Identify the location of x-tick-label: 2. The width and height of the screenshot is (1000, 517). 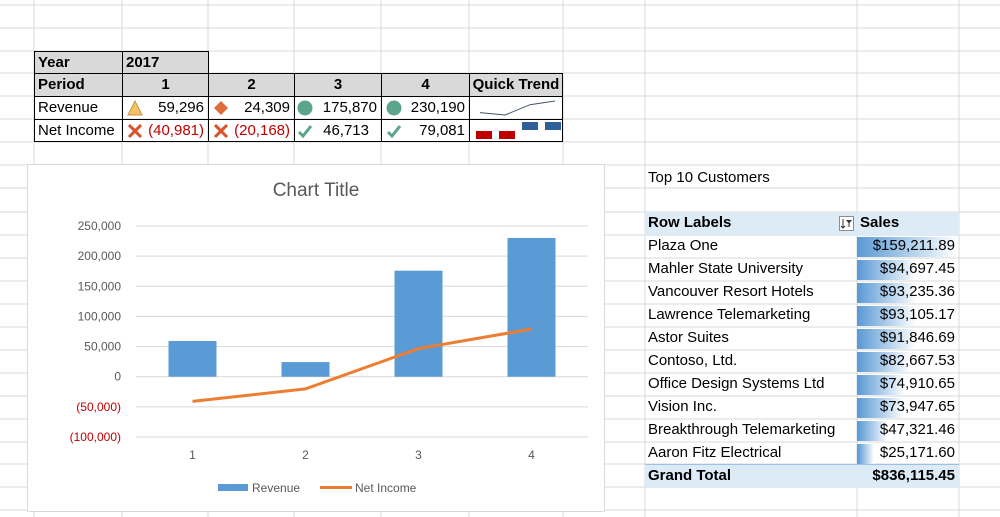
(305, 455).